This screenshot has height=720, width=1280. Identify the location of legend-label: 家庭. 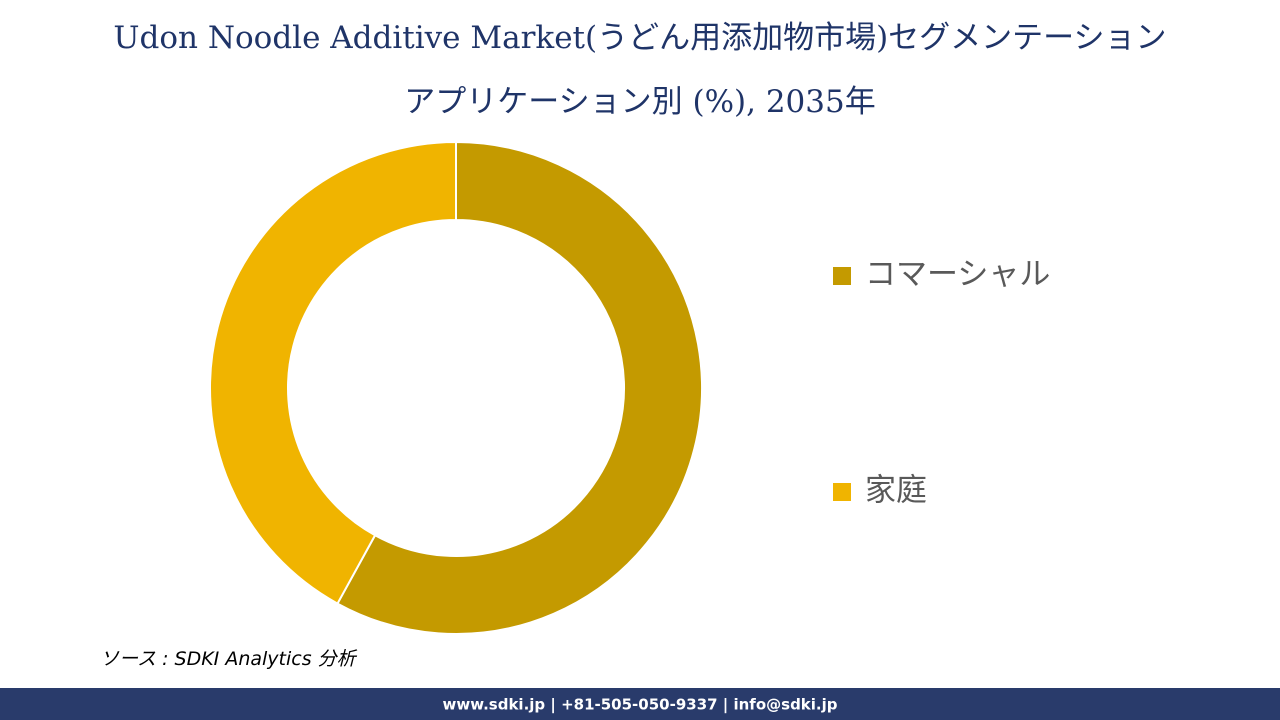
(896, 491).